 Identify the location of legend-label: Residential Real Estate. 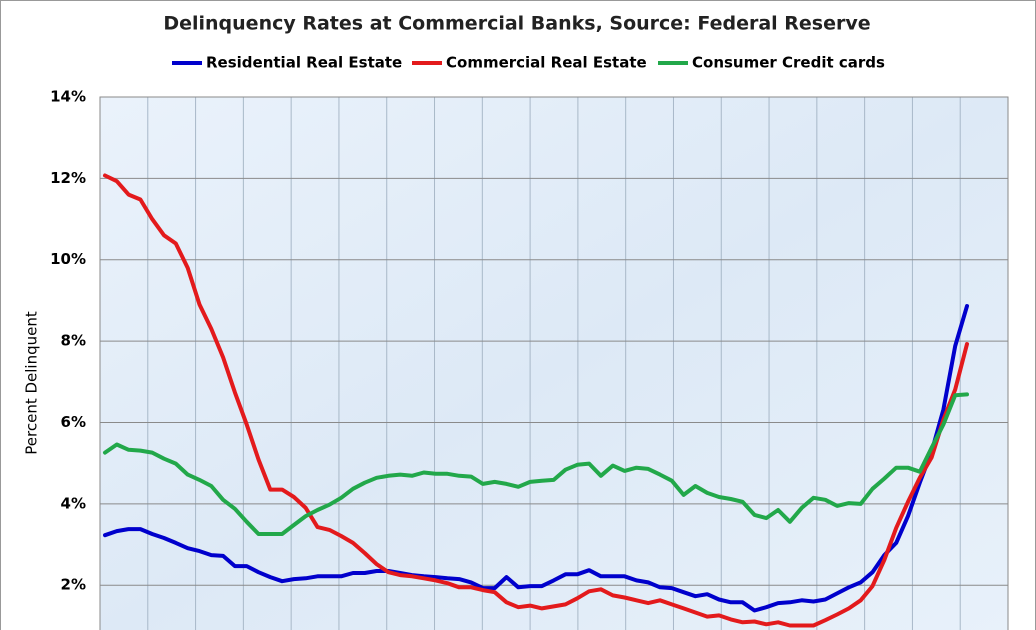
(304, 63).